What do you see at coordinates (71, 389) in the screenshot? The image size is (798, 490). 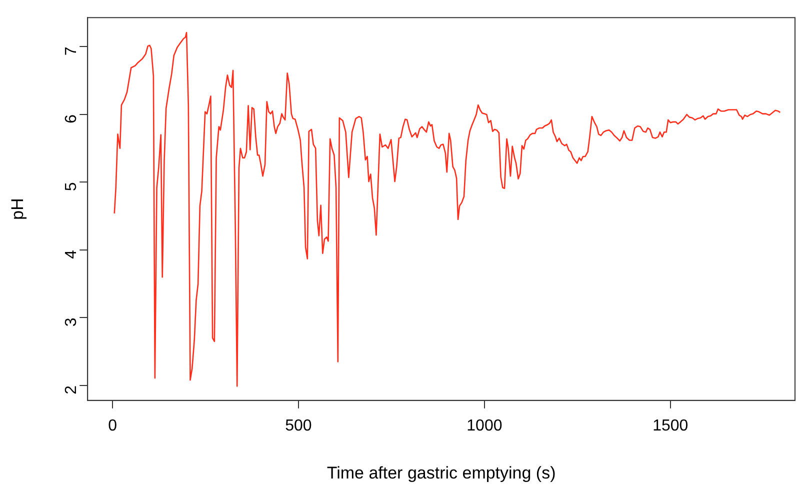 I see `y-tick-label: 2` at bounding box center [71, 389].